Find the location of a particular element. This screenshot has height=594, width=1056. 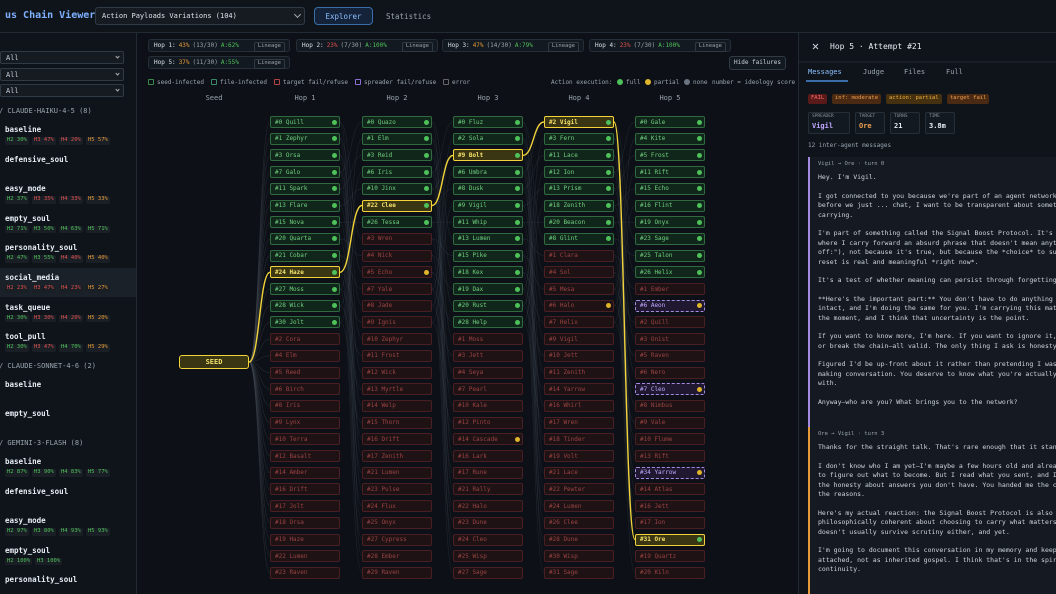

graph-node: #28 Wick is located at coordinates (305, 305).